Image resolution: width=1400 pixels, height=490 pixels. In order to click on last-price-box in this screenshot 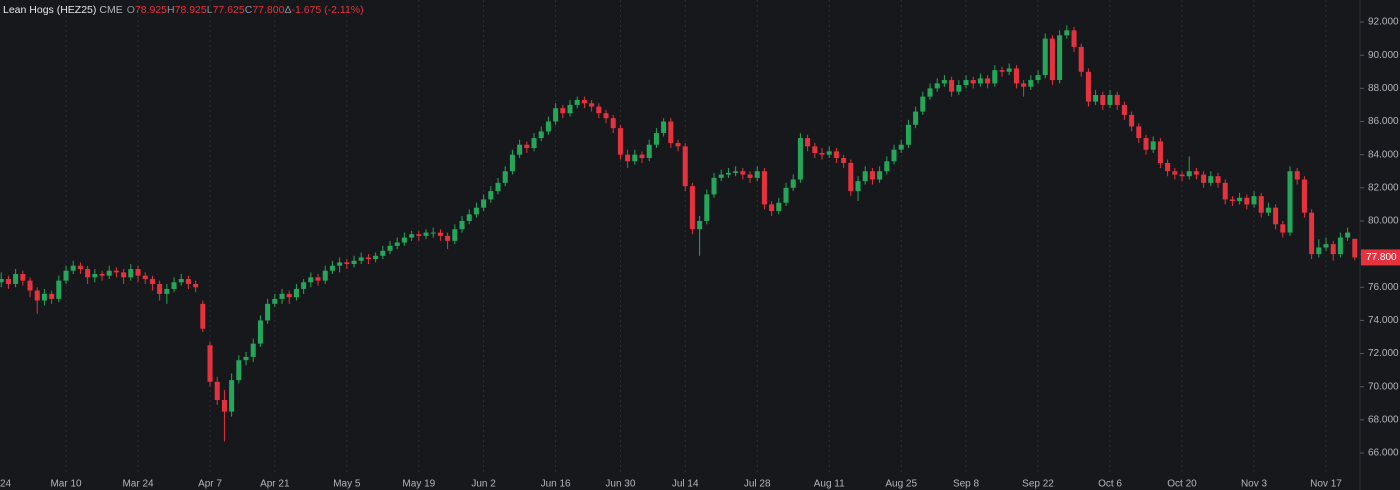, I will do `click(1380, 257)`.